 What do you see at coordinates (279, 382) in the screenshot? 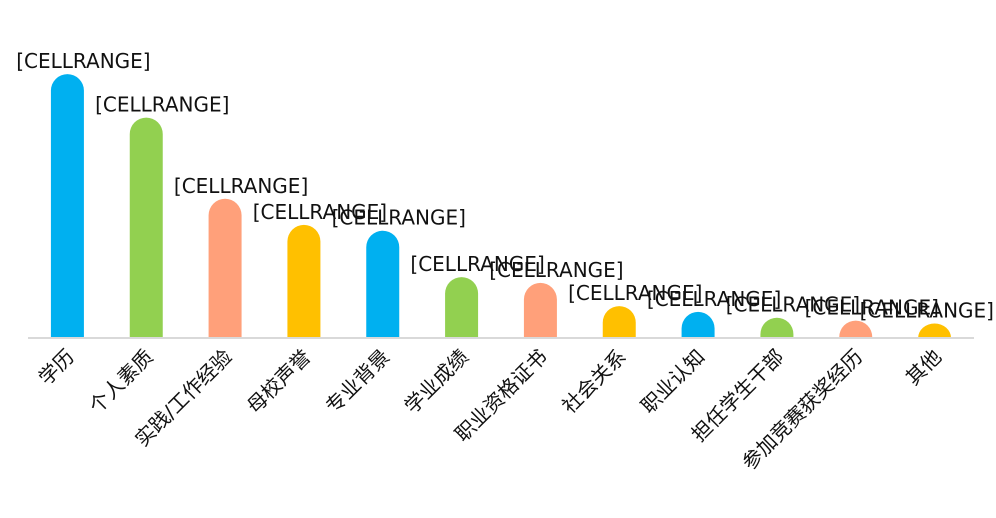
I see `category-label: 母校声誉` at bounding box center [279, 382].